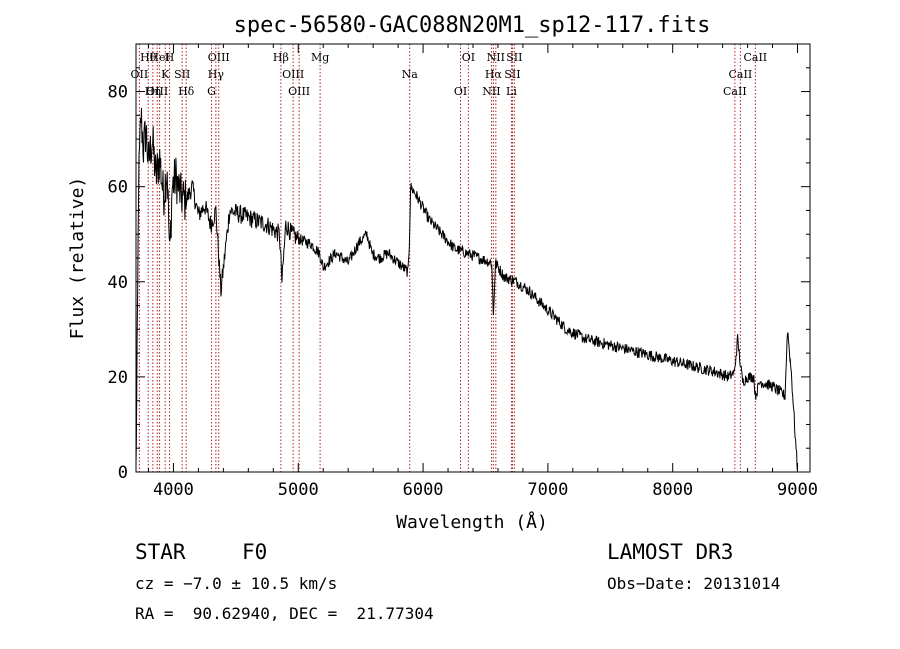 This screenshot has width=900, height=649. What do you see at coordinates (472, 25) in the screenshot?
I see `chart-title: spec-56580-GAC088N20M1_sp12-117.fits` at bounding box center [472, 25].